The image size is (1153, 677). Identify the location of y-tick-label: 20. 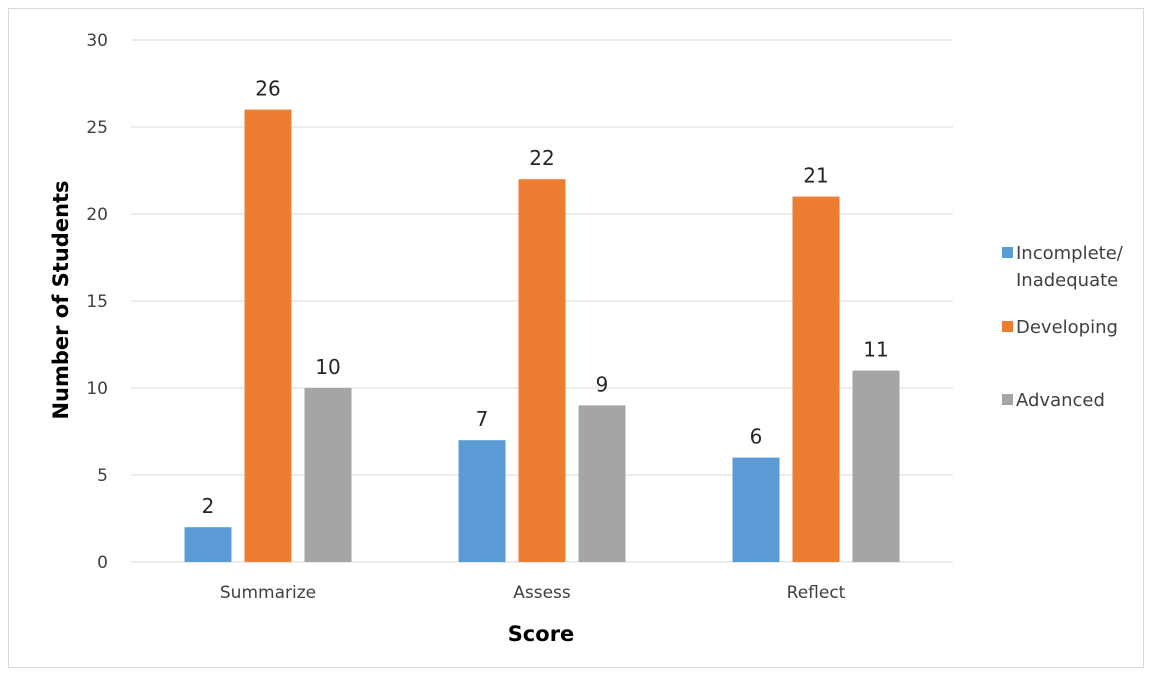
(97, 215).